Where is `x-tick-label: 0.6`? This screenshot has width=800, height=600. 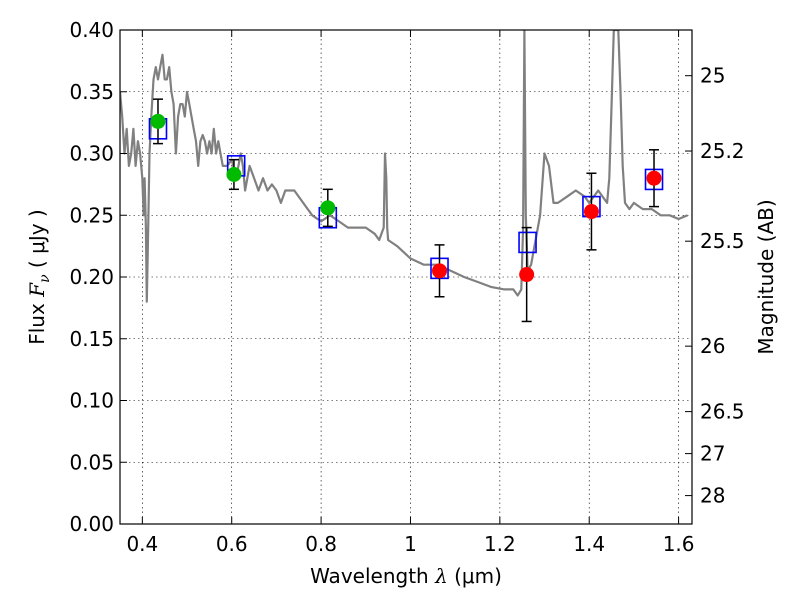
x-tick-label: 0.6 is located at coordinates (232, 544).